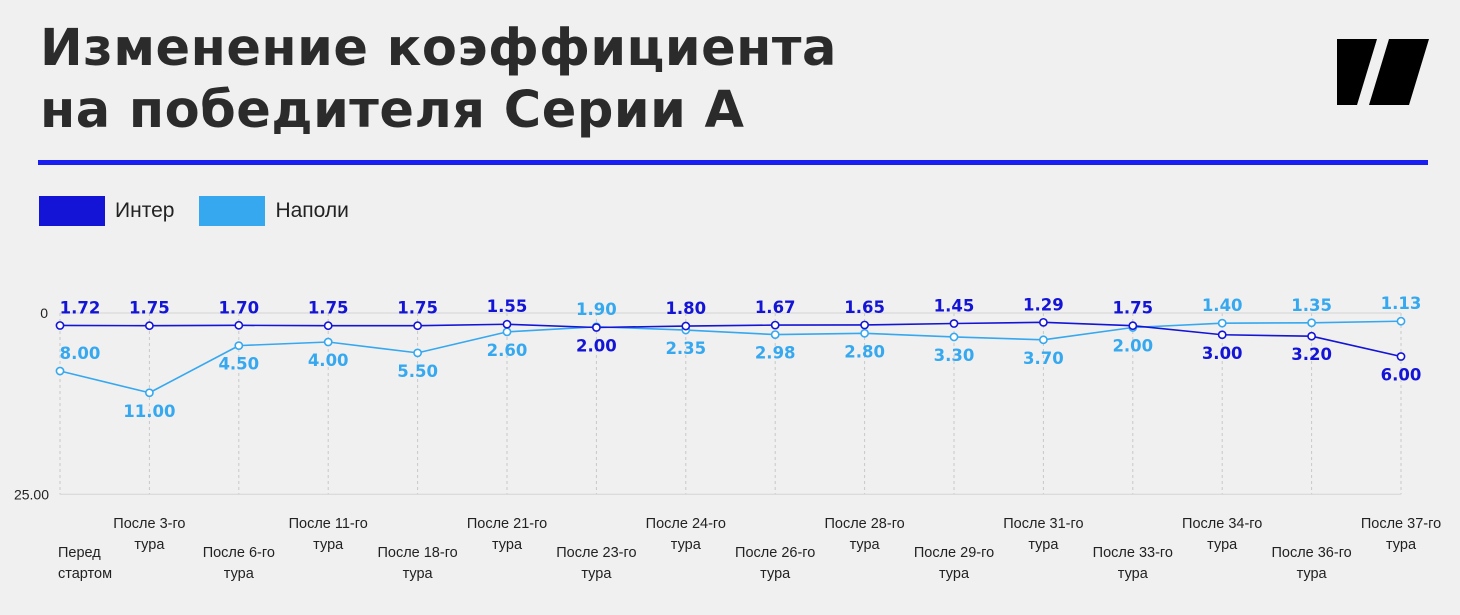 Image resolution: width=1460 pixels, height=615 pixels. Describe the element at coordinates (328, 524) in the screenshot. I see `x-tick-label-line: После 11-го` at that location.